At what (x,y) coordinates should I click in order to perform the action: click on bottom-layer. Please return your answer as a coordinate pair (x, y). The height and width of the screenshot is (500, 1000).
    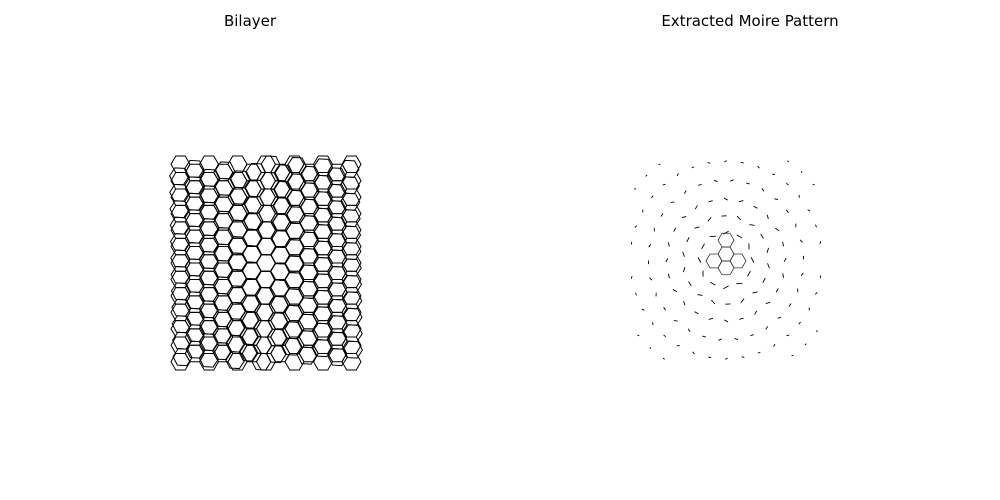
    Looking at the image, I should click on (266, 263).